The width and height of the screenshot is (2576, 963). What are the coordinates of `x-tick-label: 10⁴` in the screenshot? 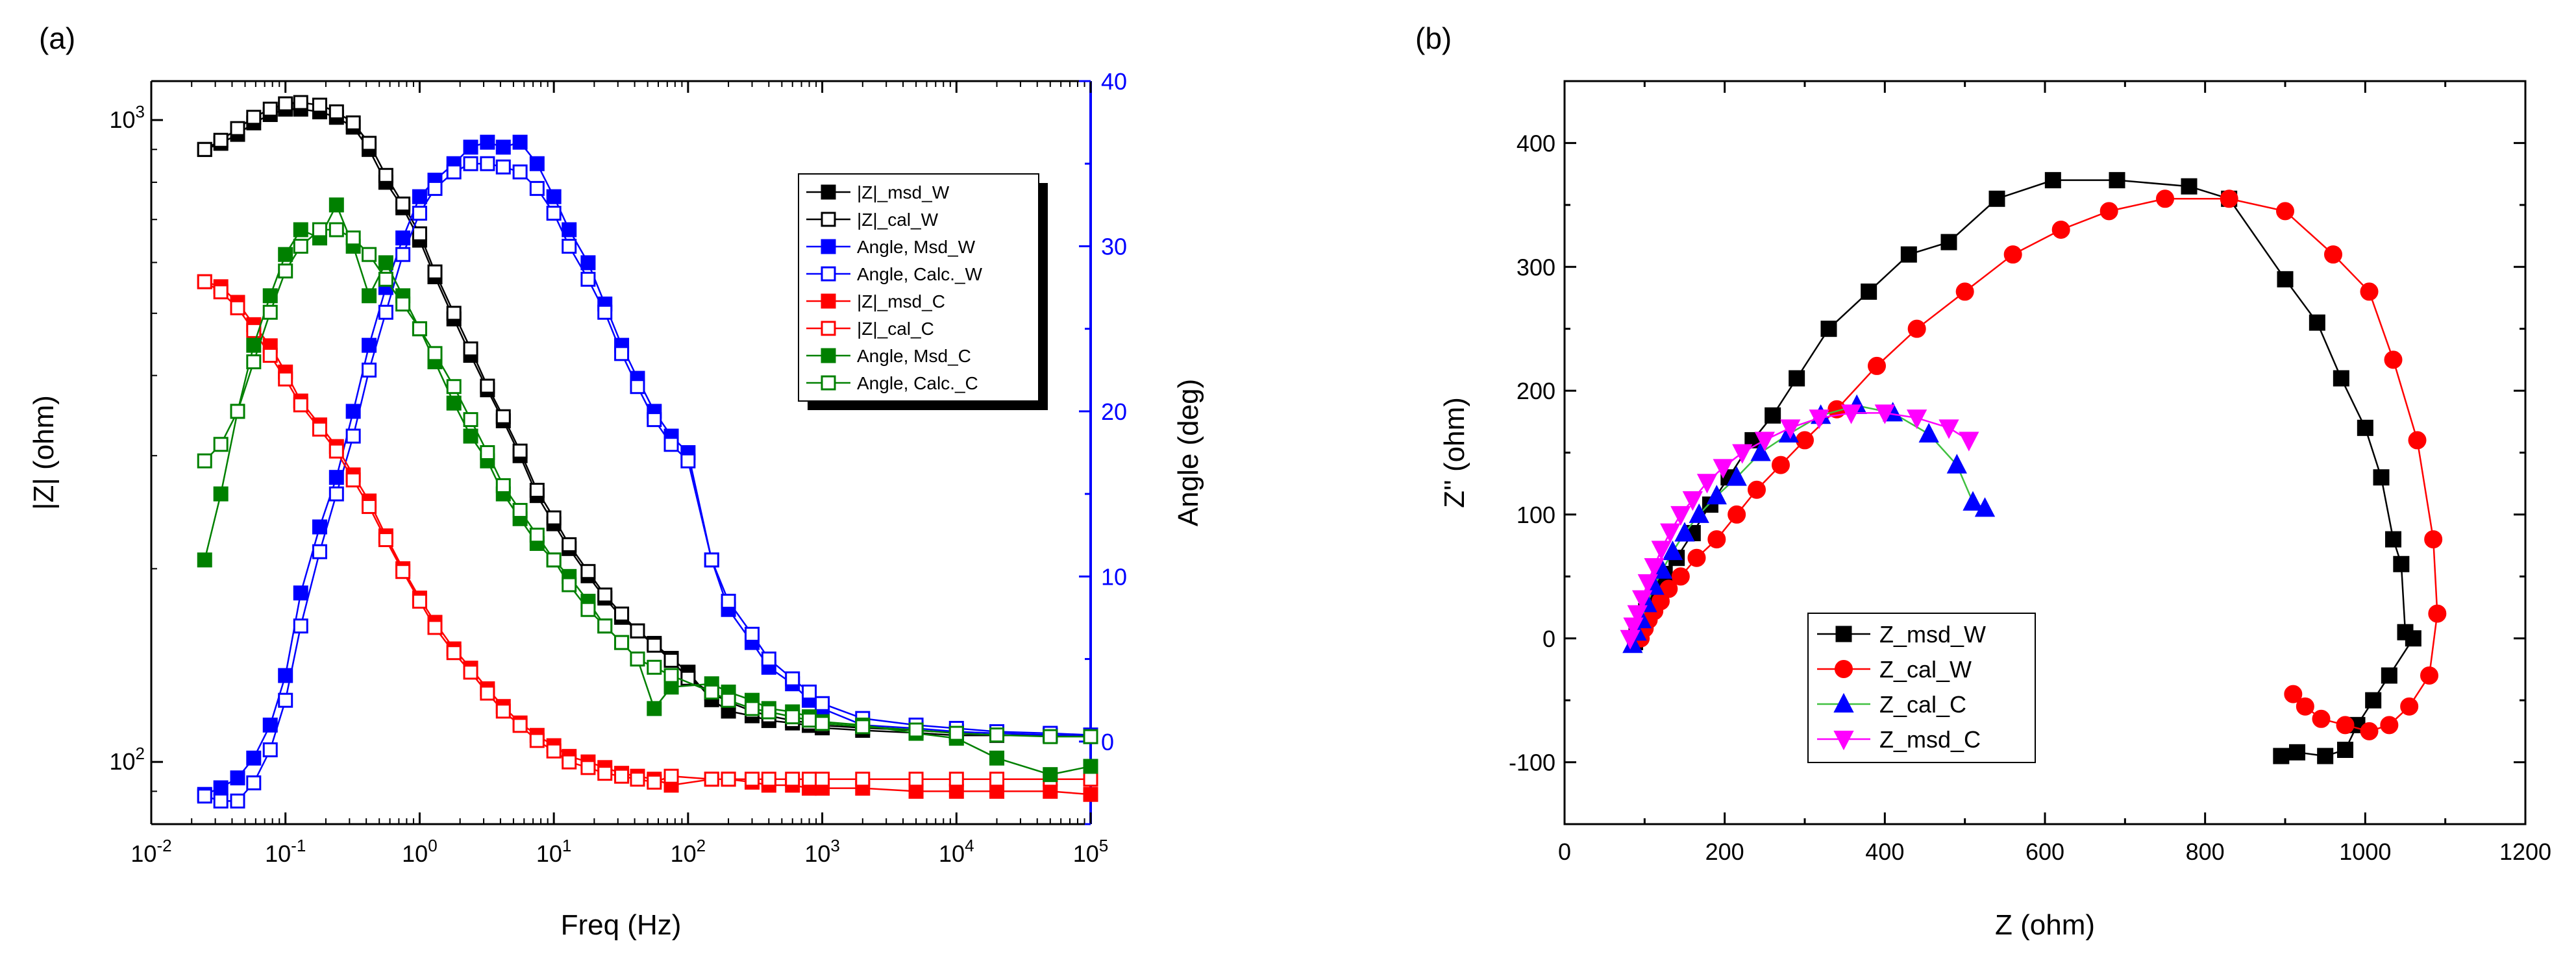 It's located at (956, 851).